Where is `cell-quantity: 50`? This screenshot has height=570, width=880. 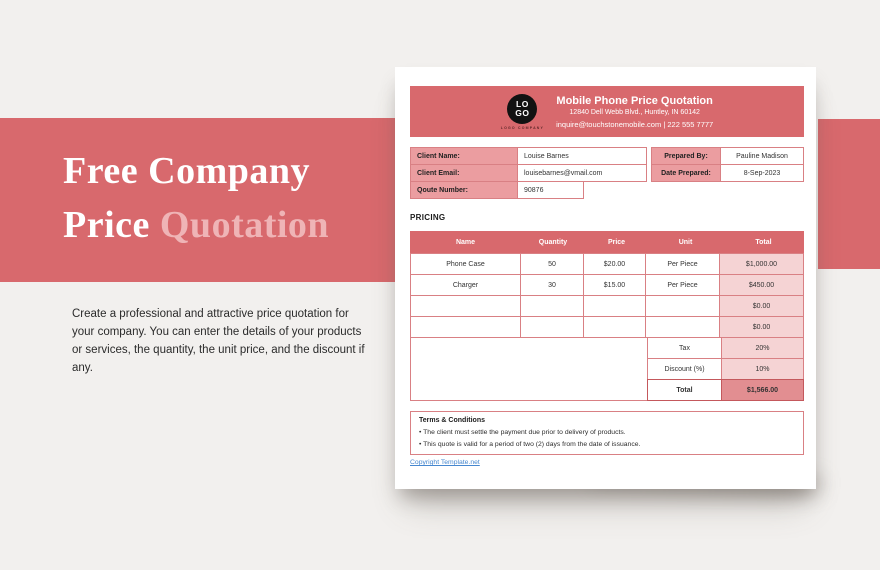 cell-quantity: 50 is located at coordinates (552, 264).